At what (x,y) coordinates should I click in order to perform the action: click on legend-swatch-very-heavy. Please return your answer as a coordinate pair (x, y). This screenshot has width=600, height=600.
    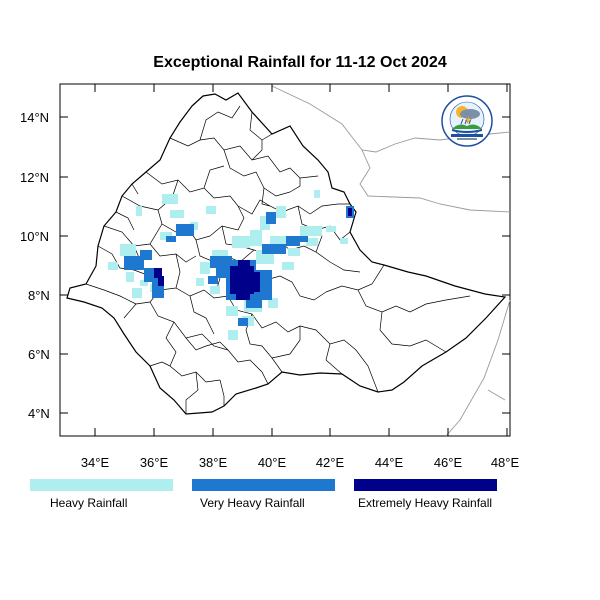
    Looking at the image, I should click on (263, 485).